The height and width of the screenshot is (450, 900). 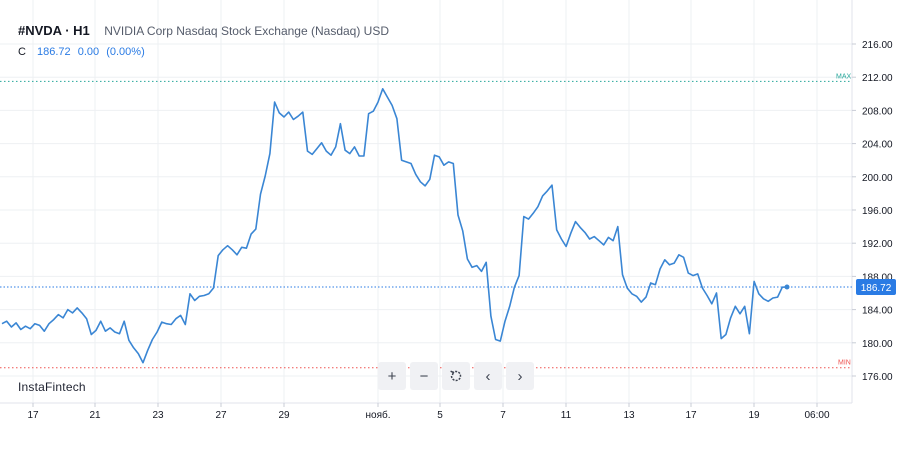 I want to click on x-axis: 17 21 23 27 29 нояб. 5 7 11 13 17 19 06:00, so click(x=428, y=412).